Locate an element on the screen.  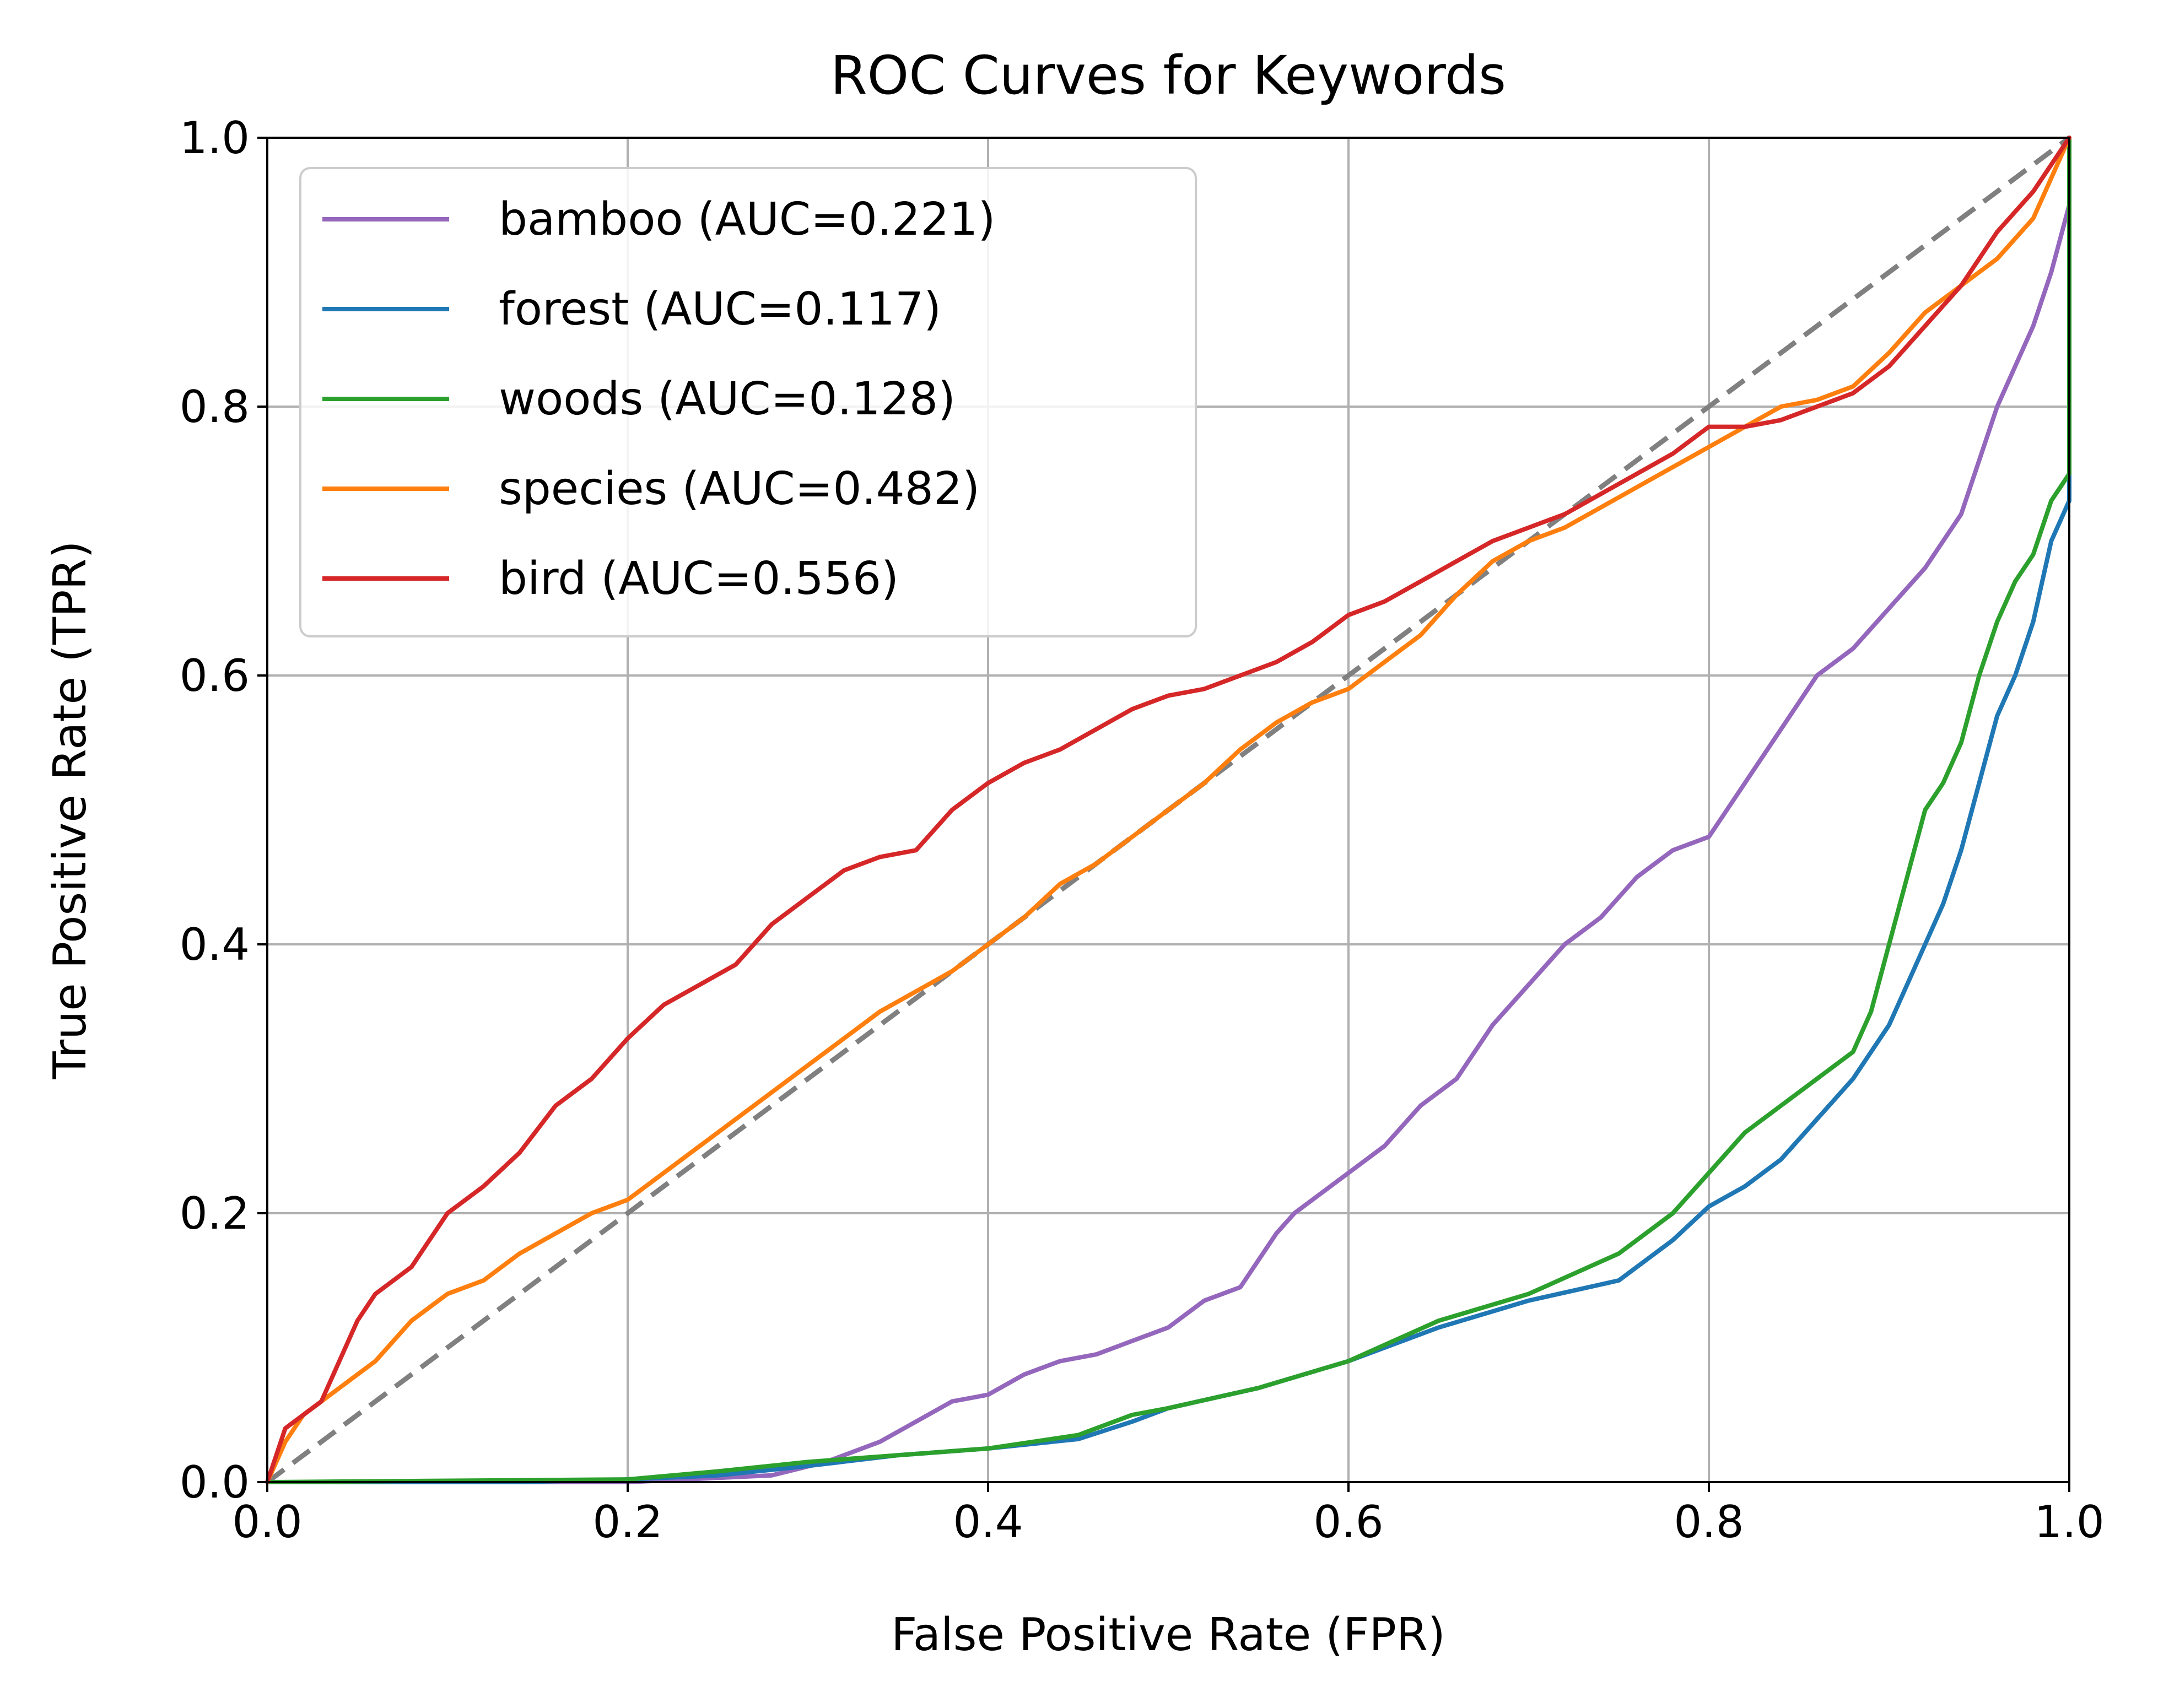
legend-label: woods (AUC=0.128) is located at coordinates (727, 399).